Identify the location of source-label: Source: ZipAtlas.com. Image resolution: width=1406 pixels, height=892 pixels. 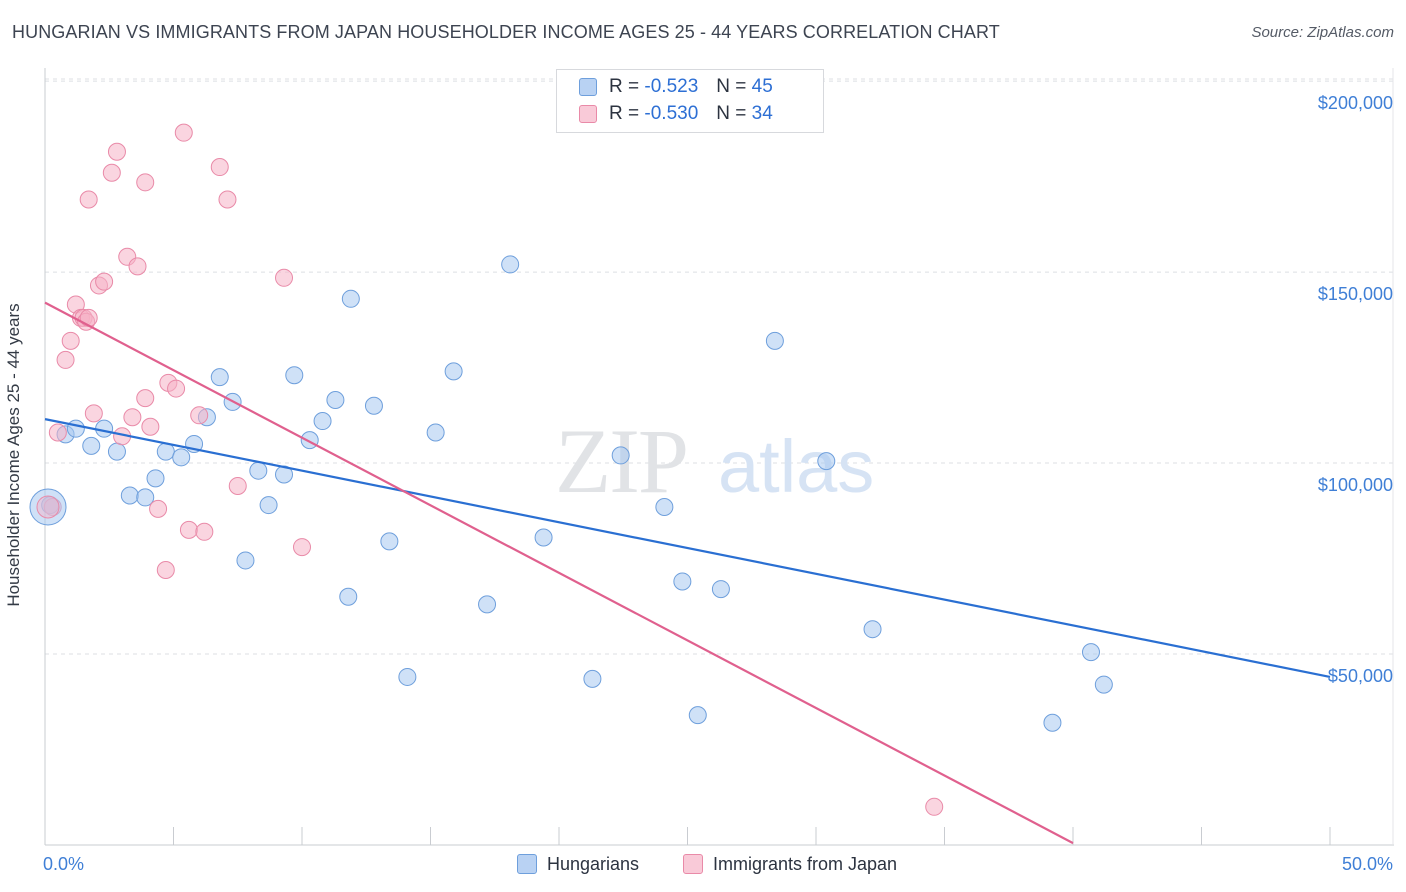
(1322, 32).